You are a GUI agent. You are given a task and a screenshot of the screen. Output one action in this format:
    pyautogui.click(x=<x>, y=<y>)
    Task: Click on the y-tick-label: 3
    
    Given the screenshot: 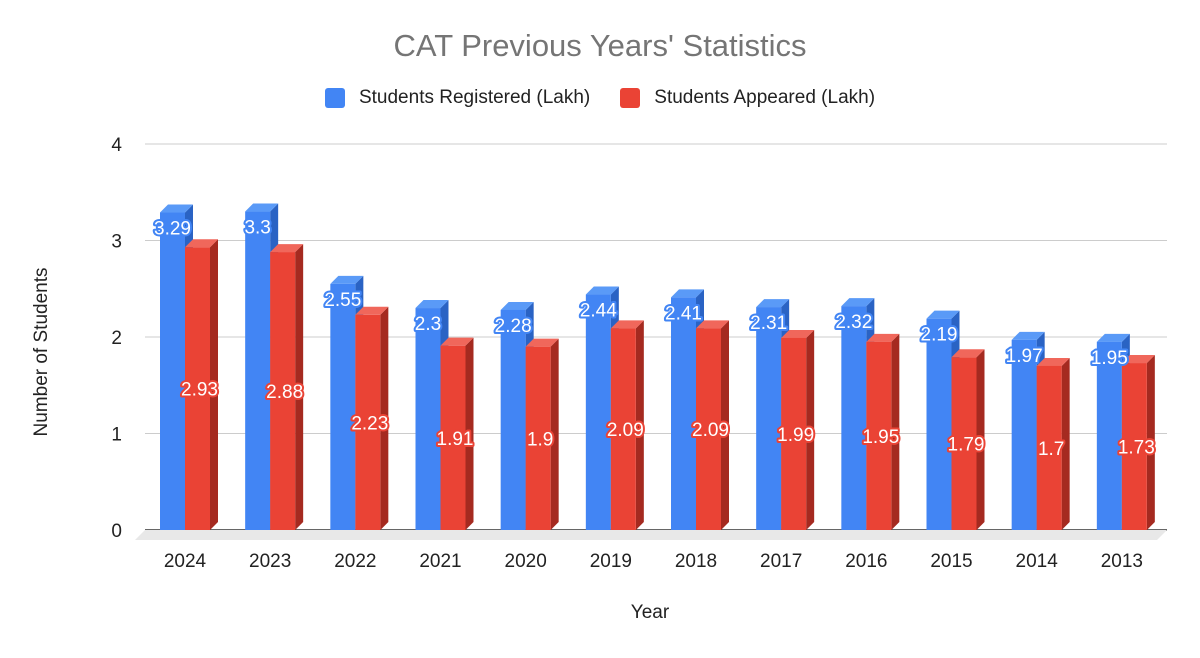 What is the action you would take?
    pyautogui.click(x=116, y=242)
    